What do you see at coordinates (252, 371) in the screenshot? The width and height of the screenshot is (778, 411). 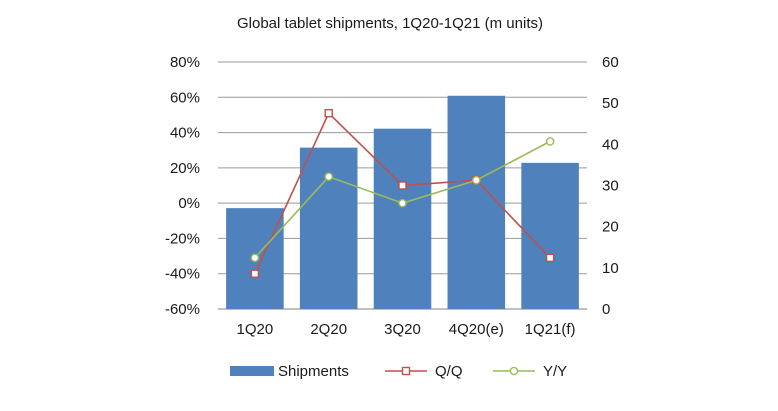 I see `legend-swatch-shipments` at bounding box center [252, 371].